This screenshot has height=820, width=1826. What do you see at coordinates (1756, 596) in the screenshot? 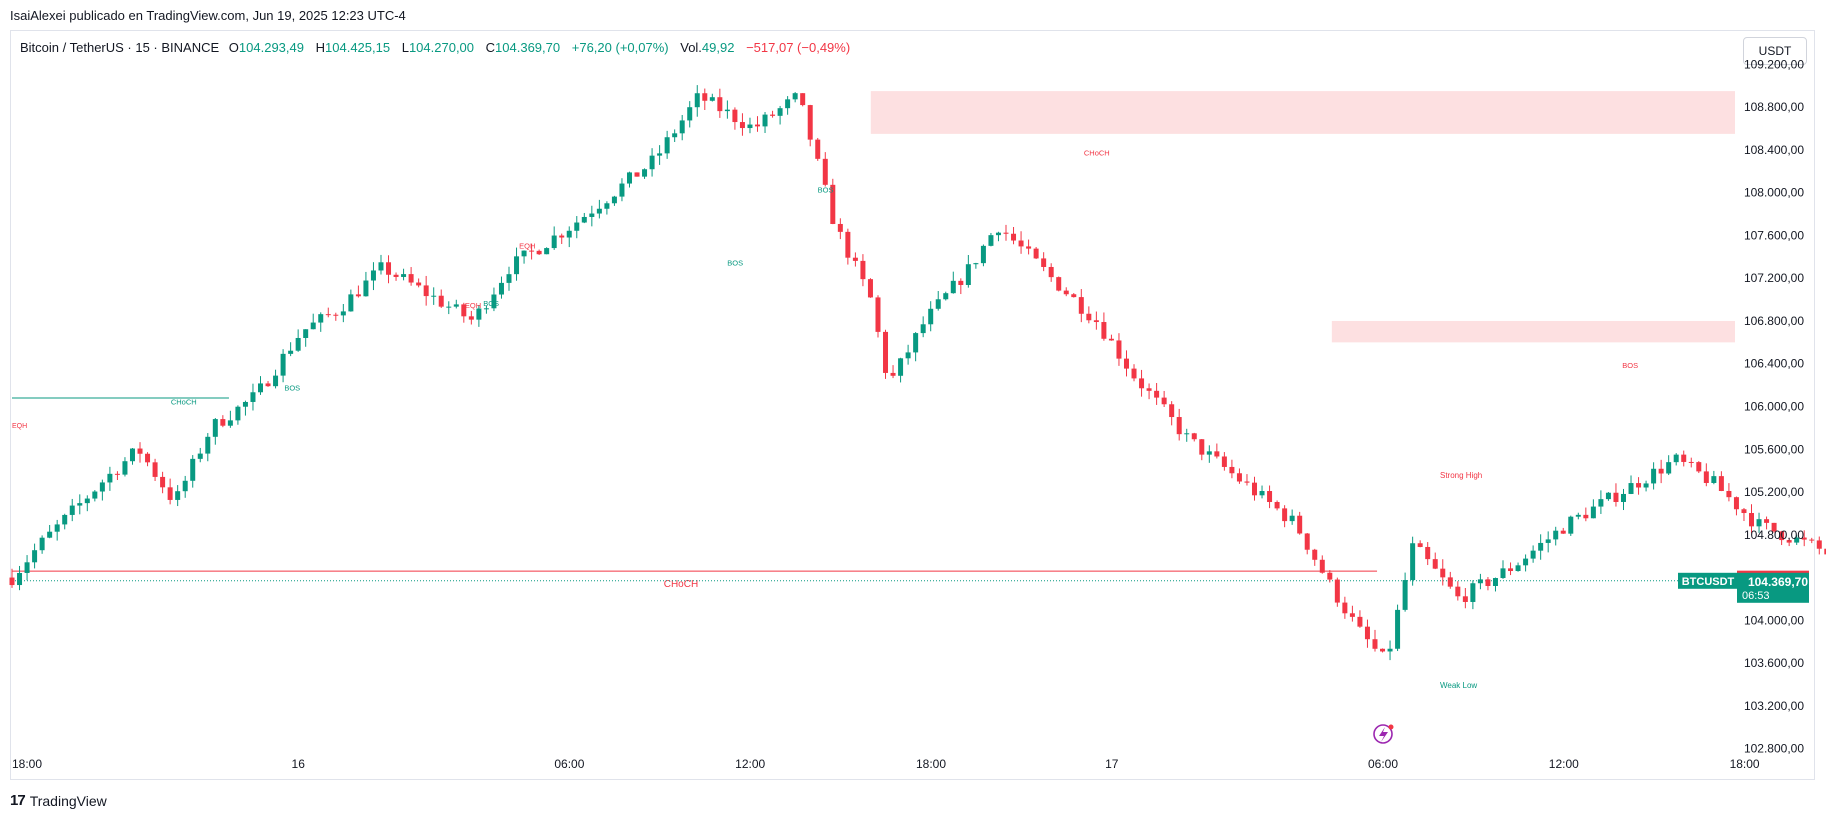
I see `countdown-text: 06:53` at bounding box center [1756, 596].